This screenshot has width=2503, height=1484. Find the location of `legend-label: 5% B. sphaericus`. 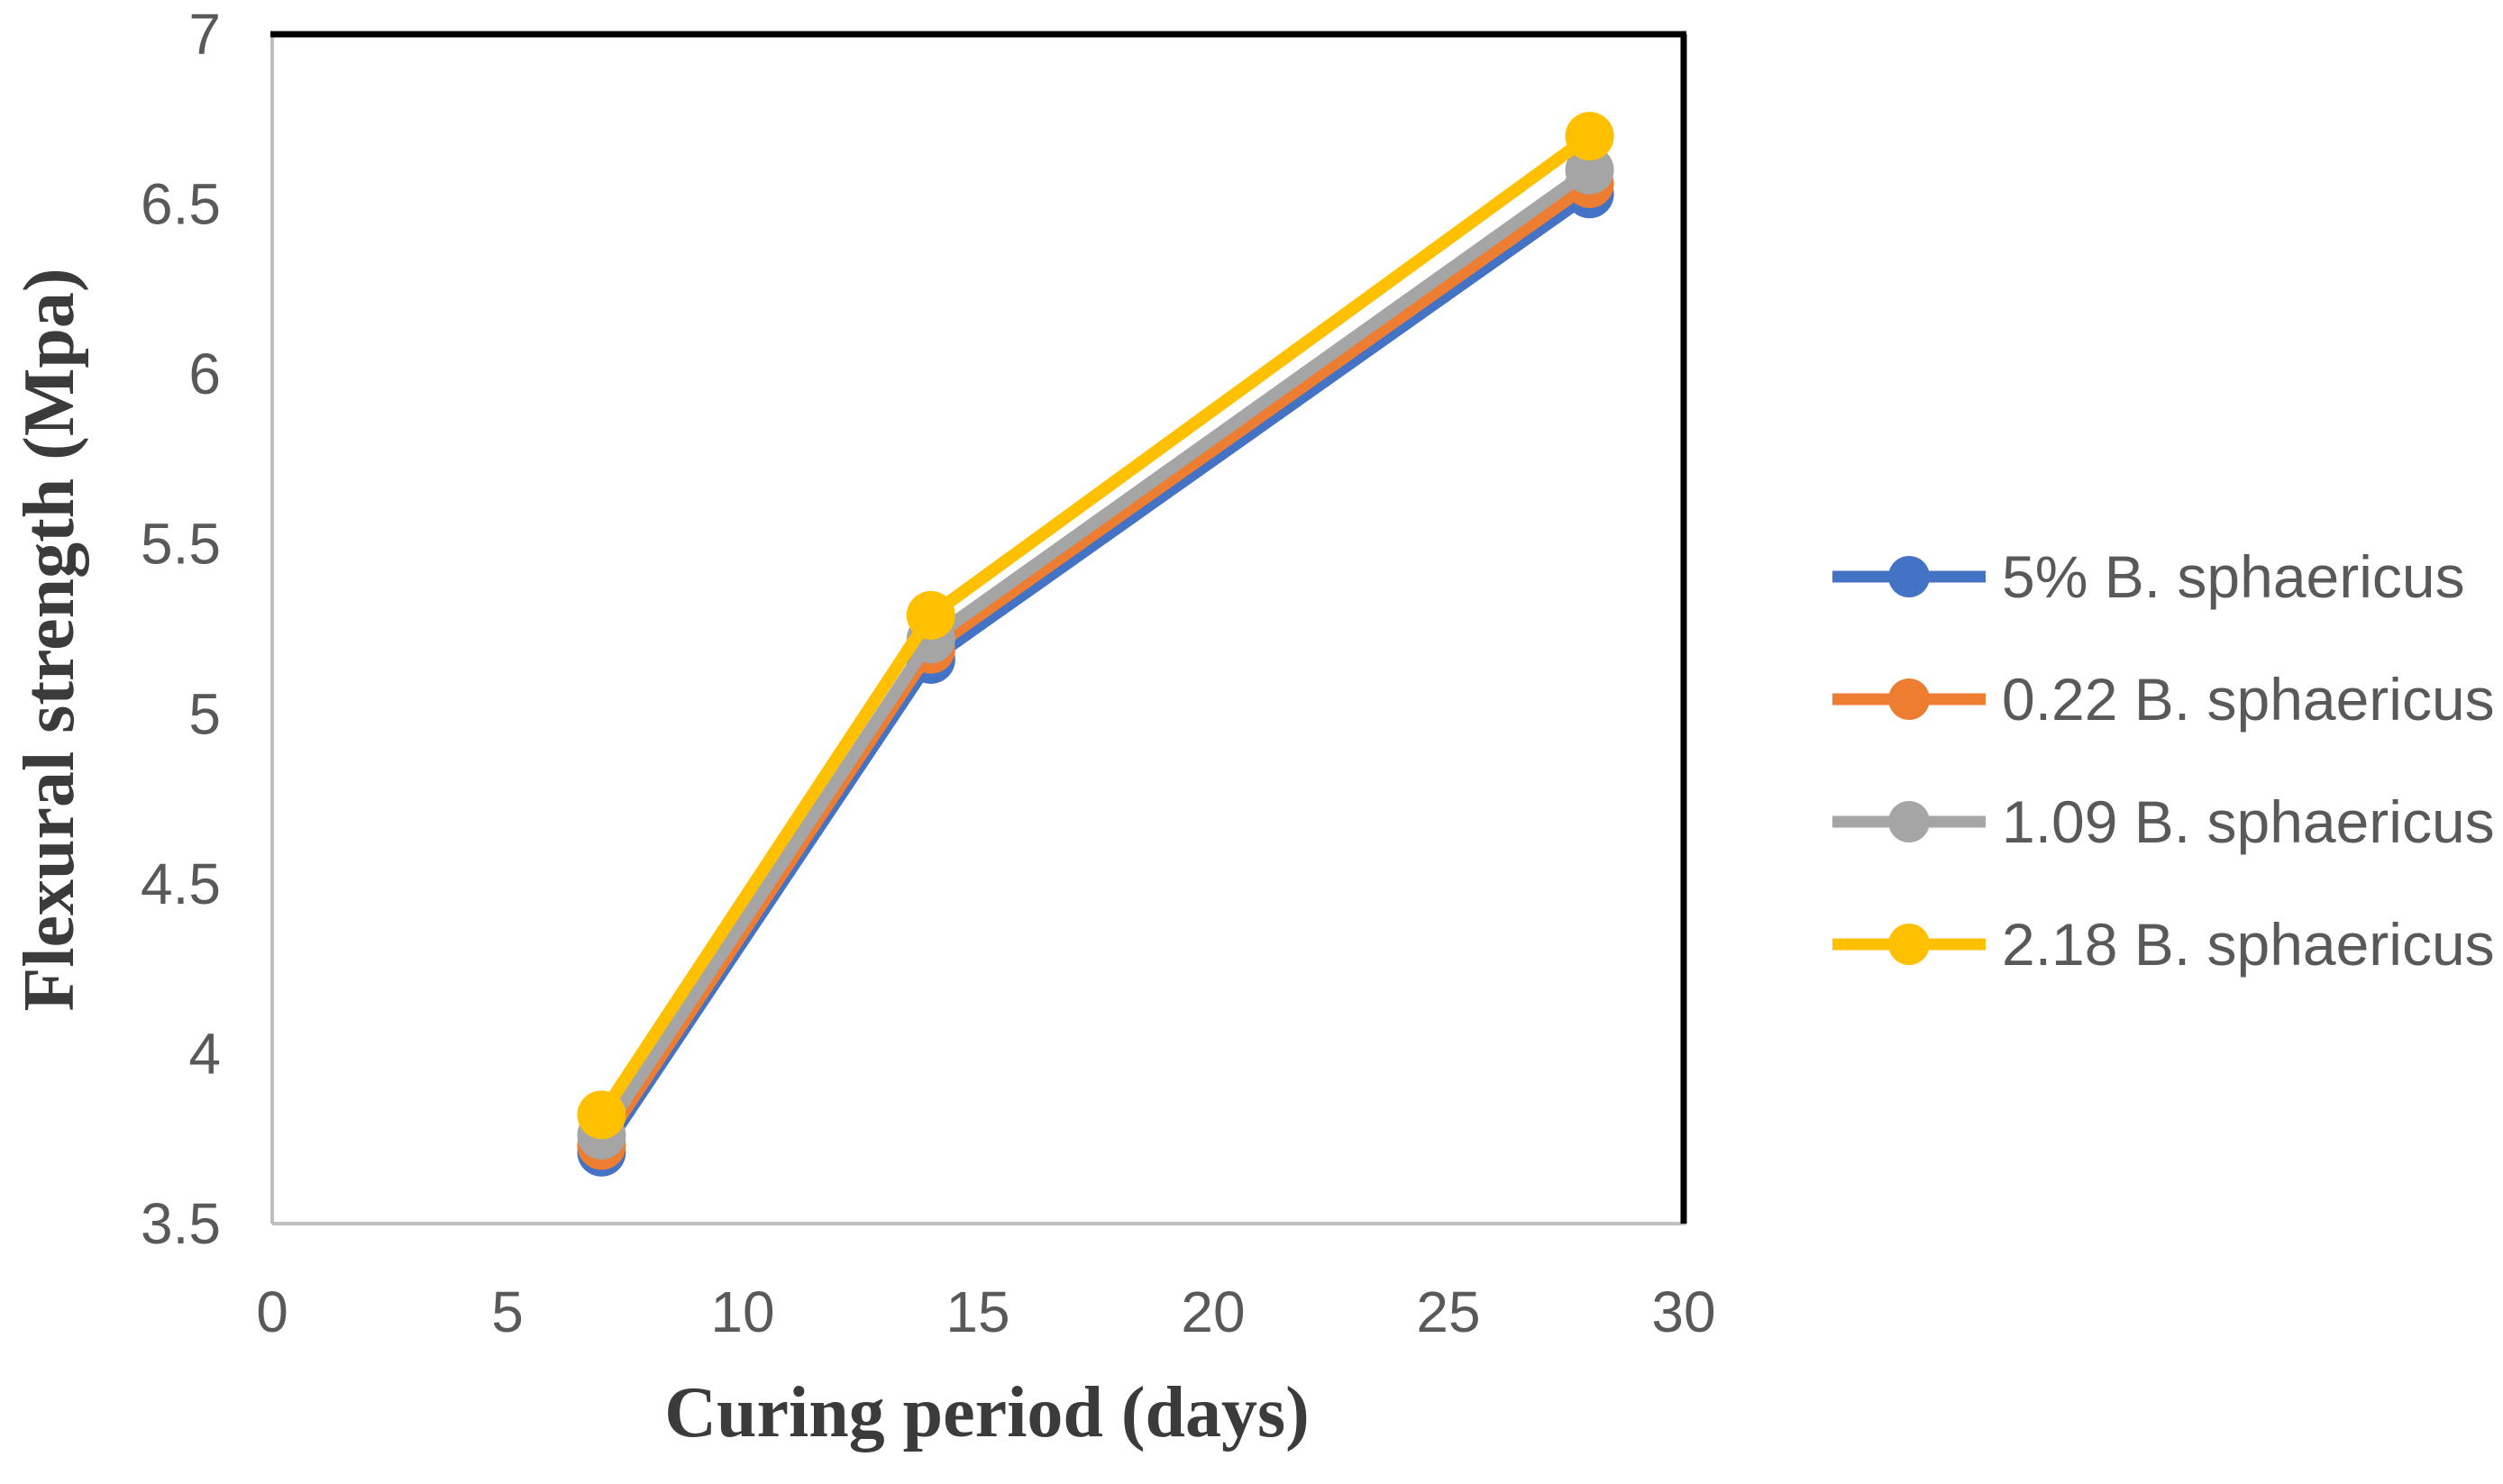

legend-label: 5% B. sphaericus is located at coordinates (2233, 576).